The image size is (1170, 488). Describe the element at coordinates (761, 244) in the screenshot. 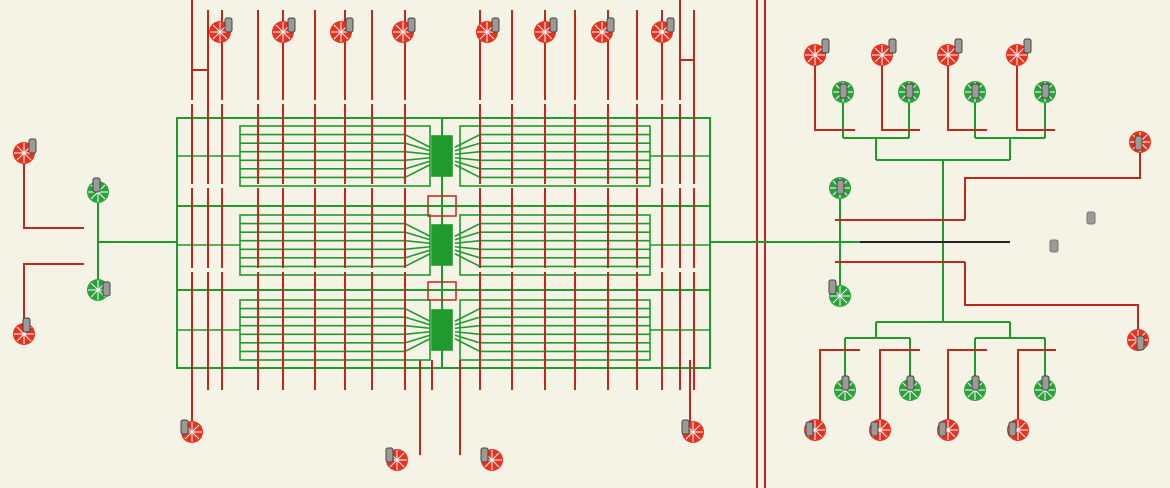

I see `chip-divider` at that location.